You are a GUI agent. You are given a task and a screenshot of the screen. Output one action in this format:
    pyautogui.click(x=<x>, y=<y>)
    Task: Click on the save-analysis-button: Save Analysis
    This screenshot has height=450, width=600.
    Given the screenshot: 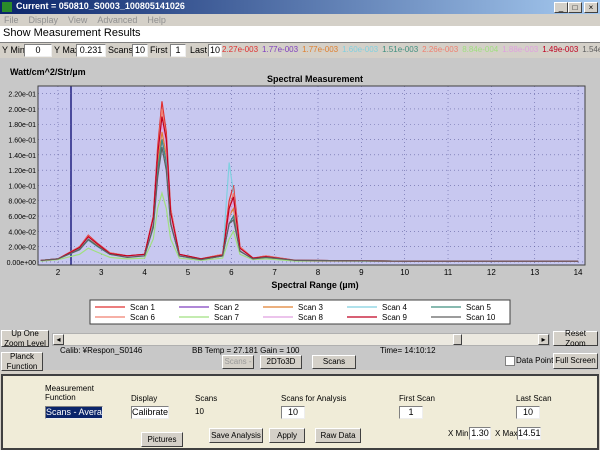 What is the action you would take?
    pyautogui.click(x=236, y=435)
    